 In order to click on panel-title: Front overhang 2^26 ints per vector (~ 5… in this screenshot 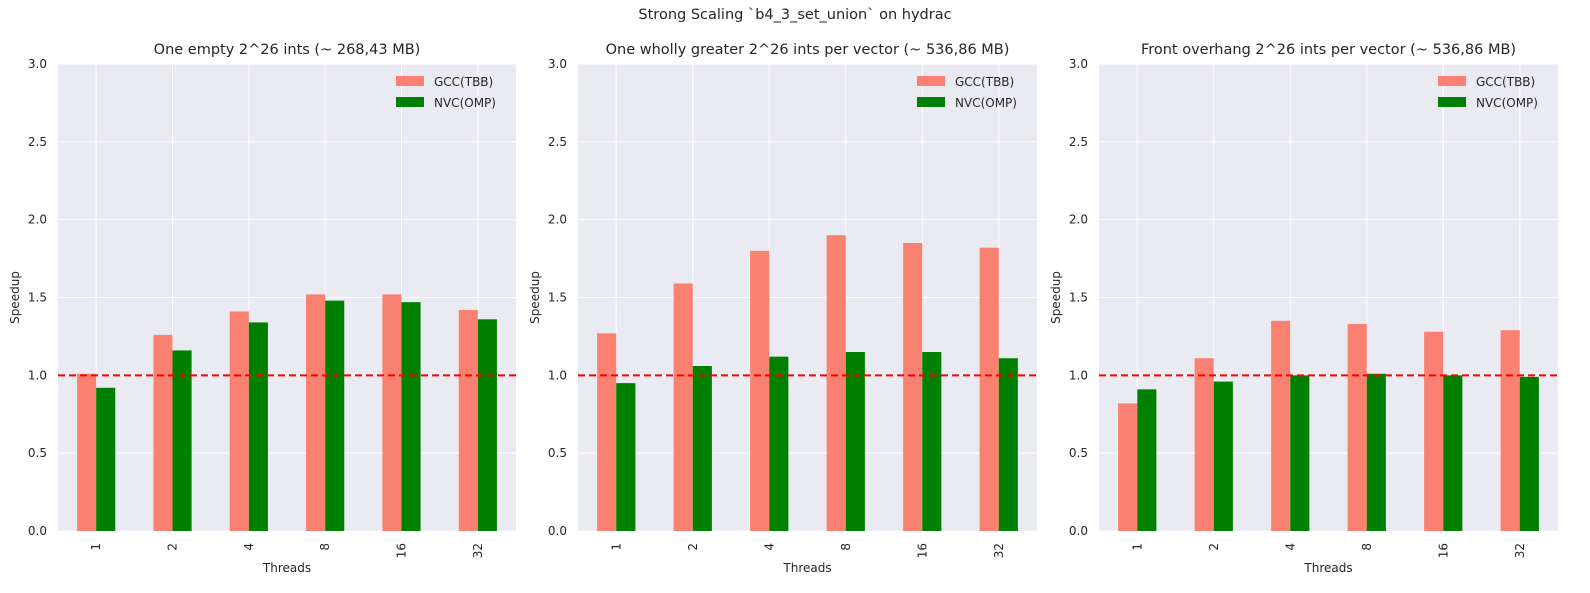, I will do `click(1328, 50)`.